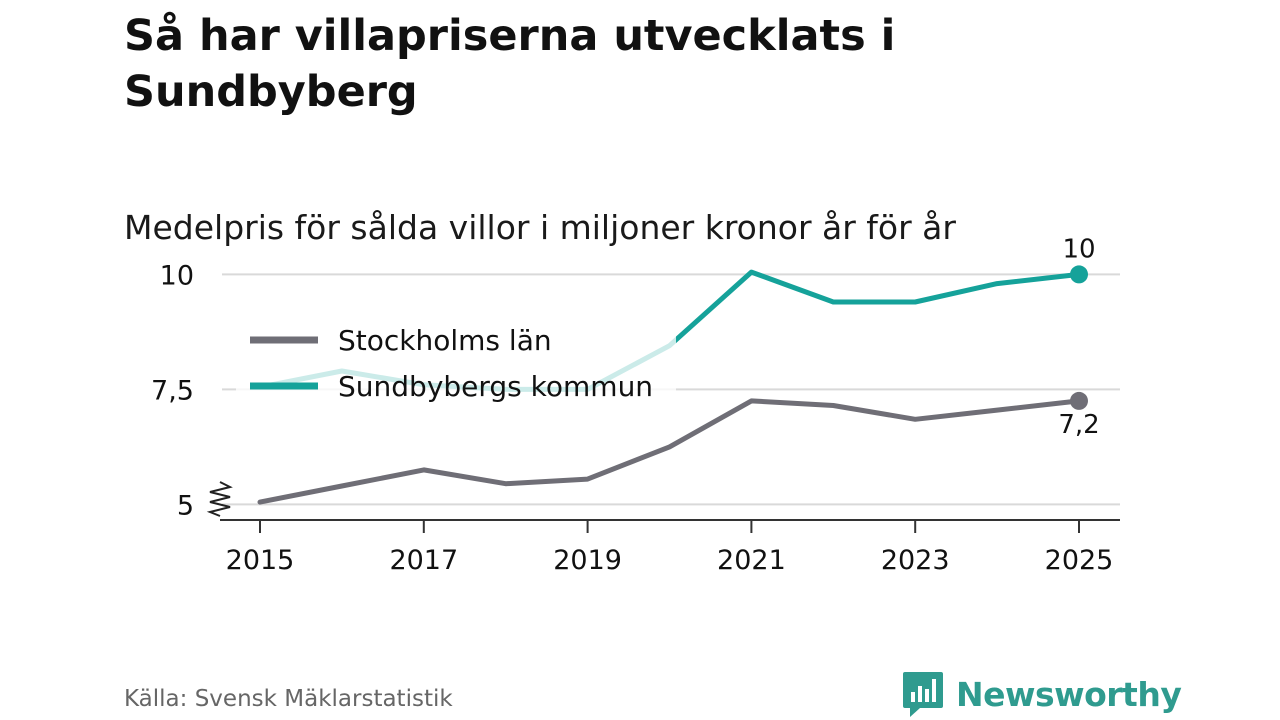  What do you see at coordinates (219, 499) in the screenshot?
I see `axis-break-icon` at bounding box center [219, 499].